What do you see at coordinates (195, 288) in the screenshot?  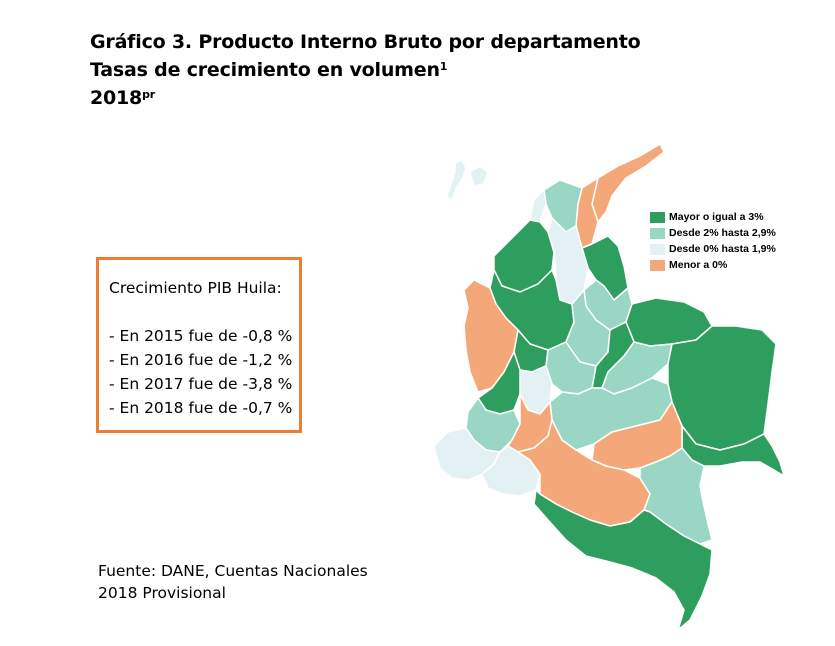 I see `info-heading: Crecimiento PIB Huila:` at bounding box center [195, 288].